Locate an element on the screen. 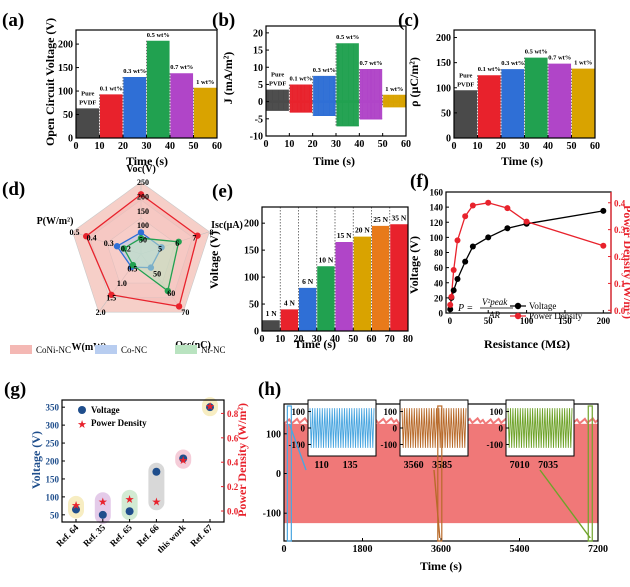  inset-x-tick-label: 7010 is located at coordinates (520, 465).